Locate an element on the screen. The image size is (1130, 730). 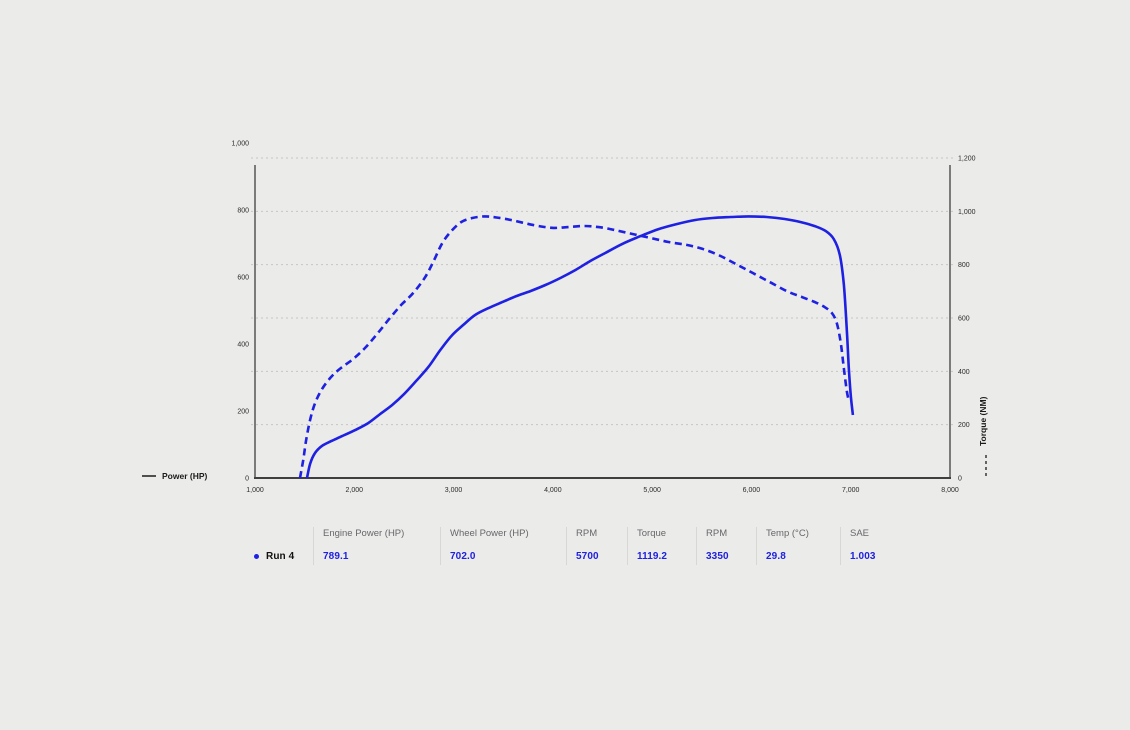
stat-wheel-power: Wheel Power (HP) 702.0 is located at coordinates (503, 546).